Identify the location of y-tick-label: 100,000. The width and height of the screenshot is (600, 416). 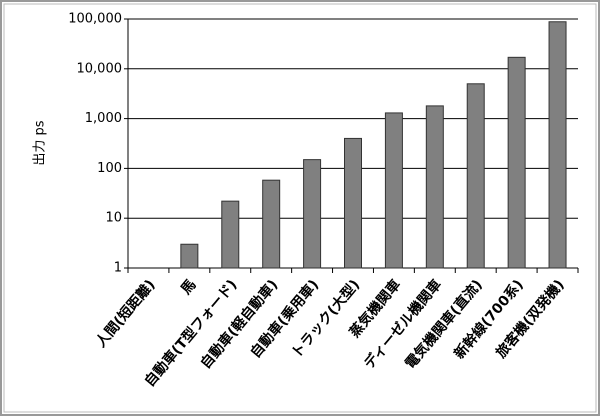
(95, 19).